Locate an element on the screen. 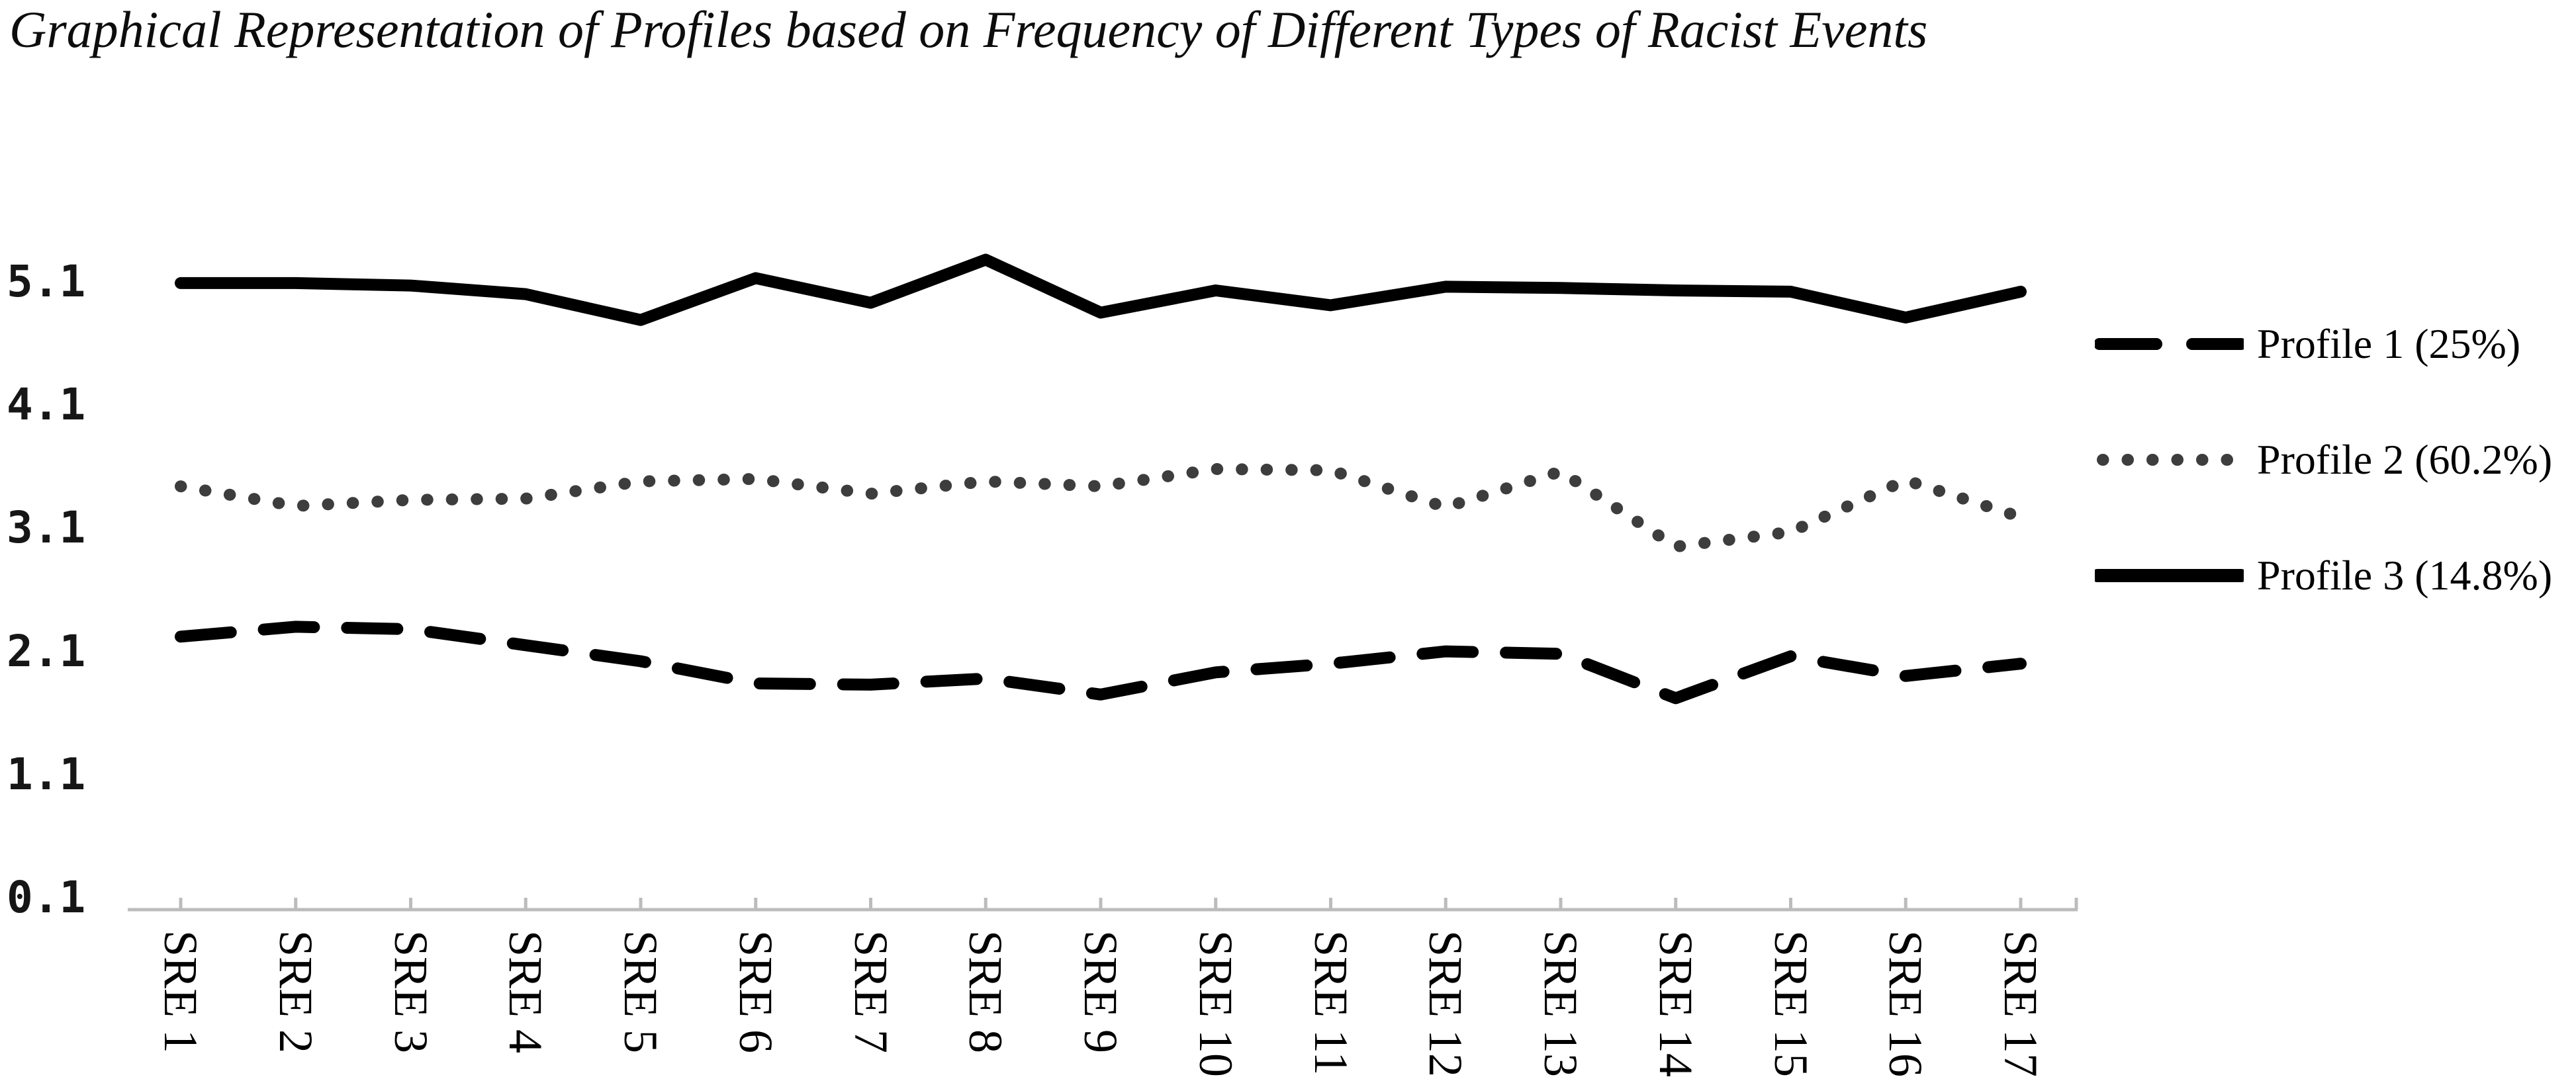 The image size is (2576, 1081). y-axis-label: 3.1 is located at coordinates (47, 528).